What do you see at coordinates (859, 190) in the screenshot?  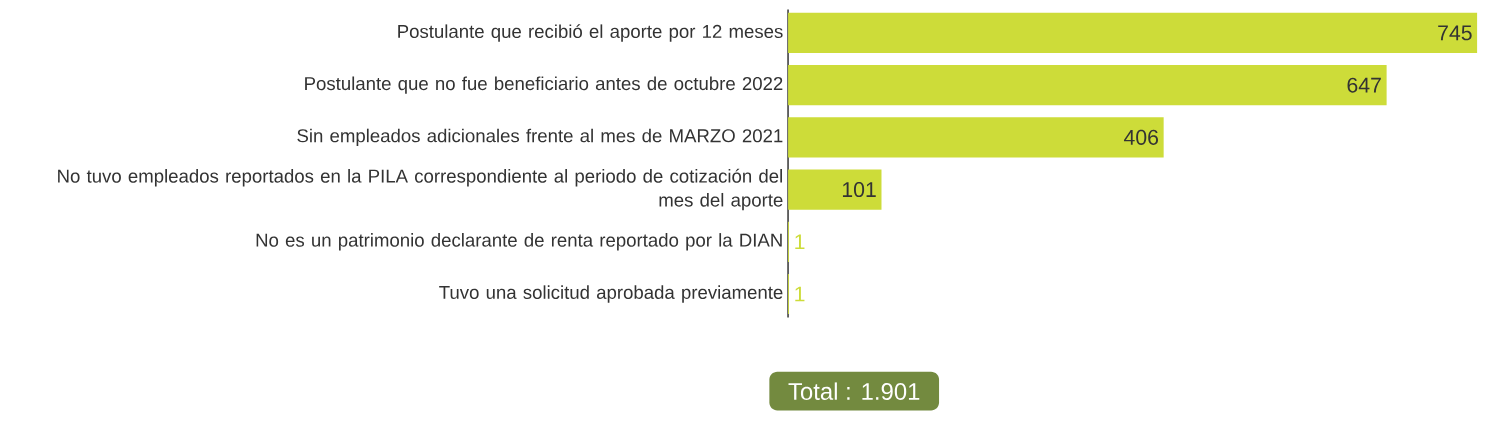 I see `data-label: 101` at bounding box center [859, 190].